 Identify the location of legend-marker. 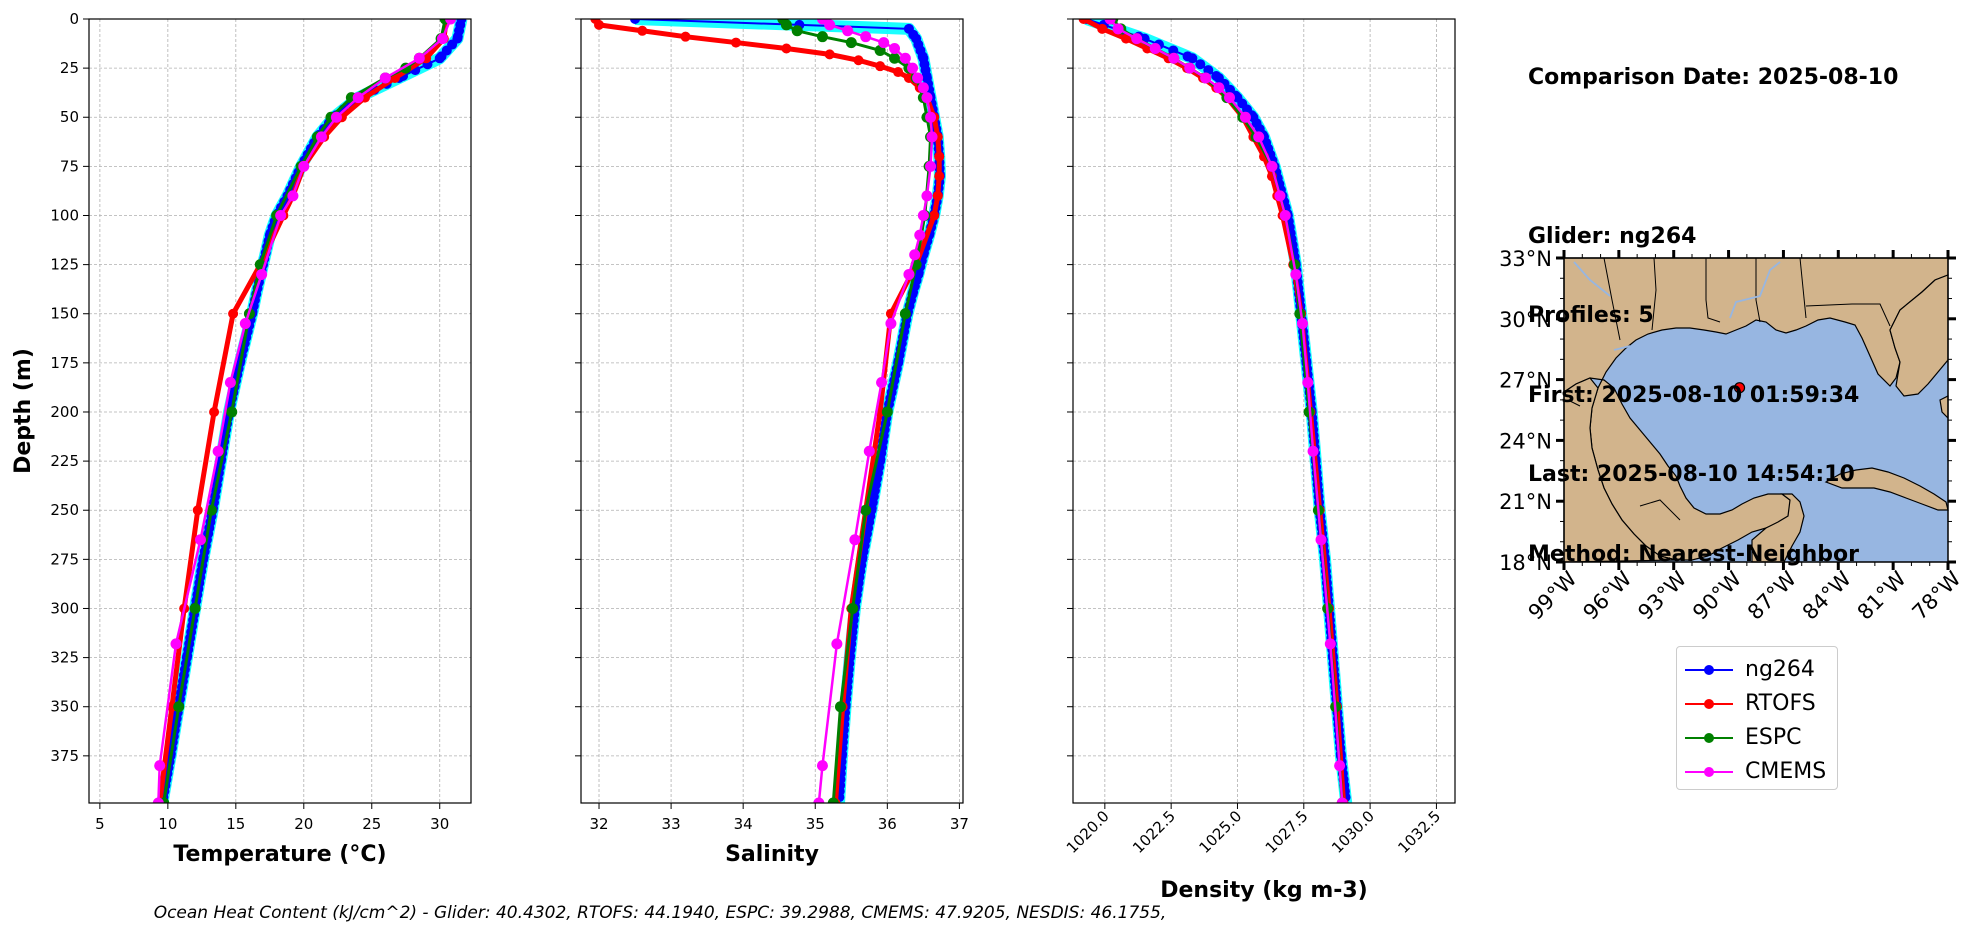
(1709, 738).